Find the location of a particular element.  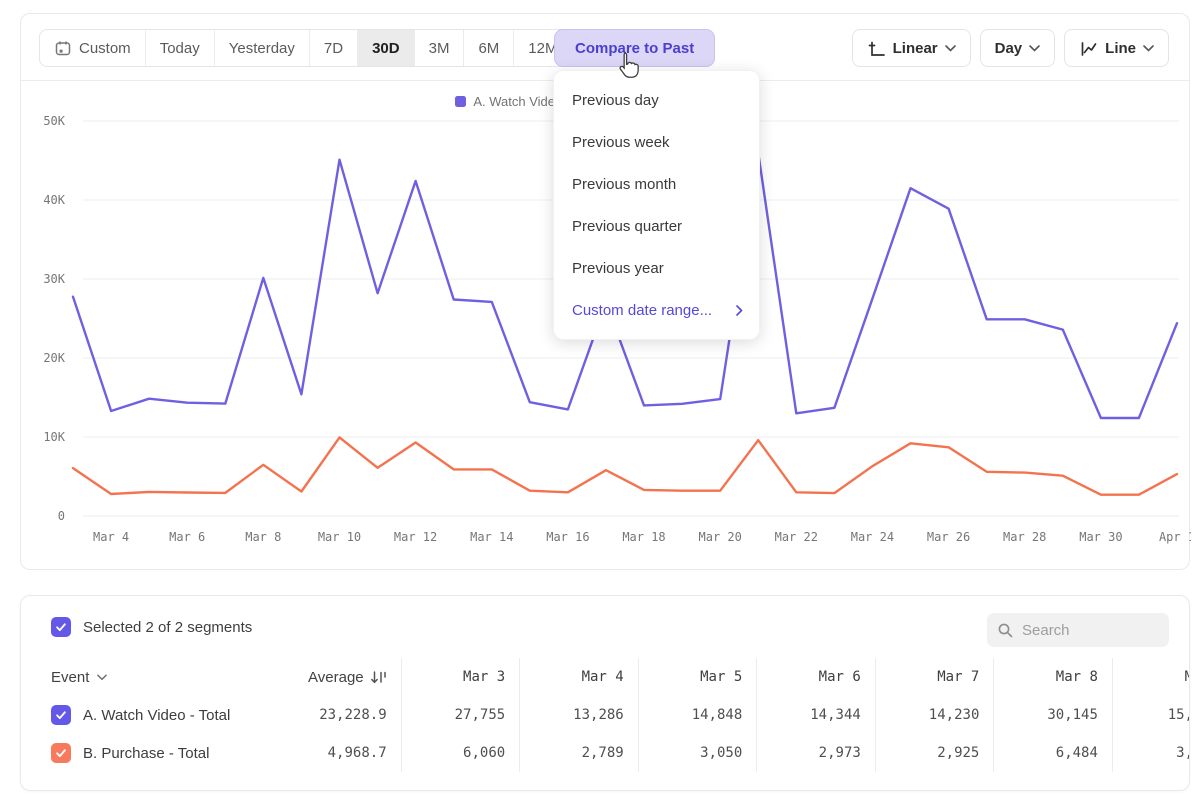

cell-value: 14,344 is located at coordinates (816, 715).